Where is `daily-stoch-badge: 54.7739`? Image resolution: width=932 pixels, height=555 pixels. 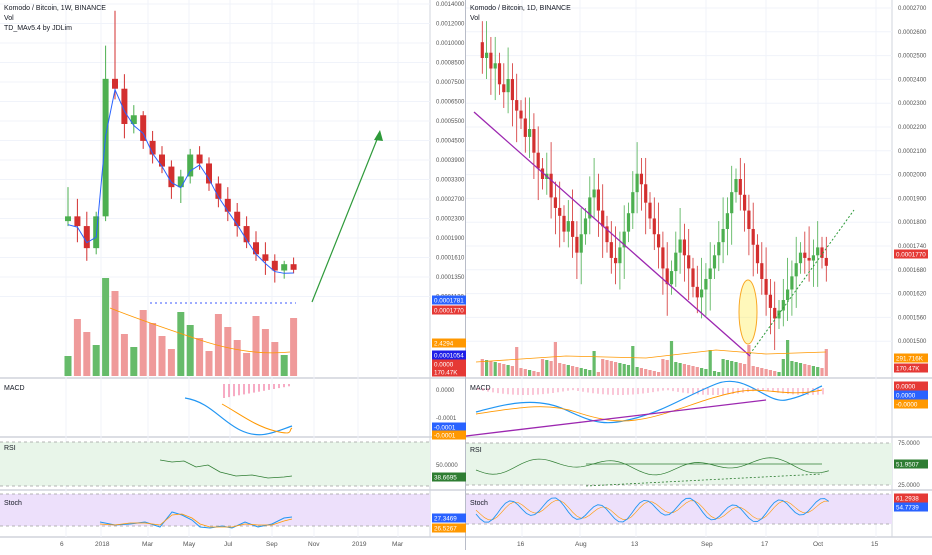
daily-stoch-badge: 54.7739 is located at coordinates (907, 508).